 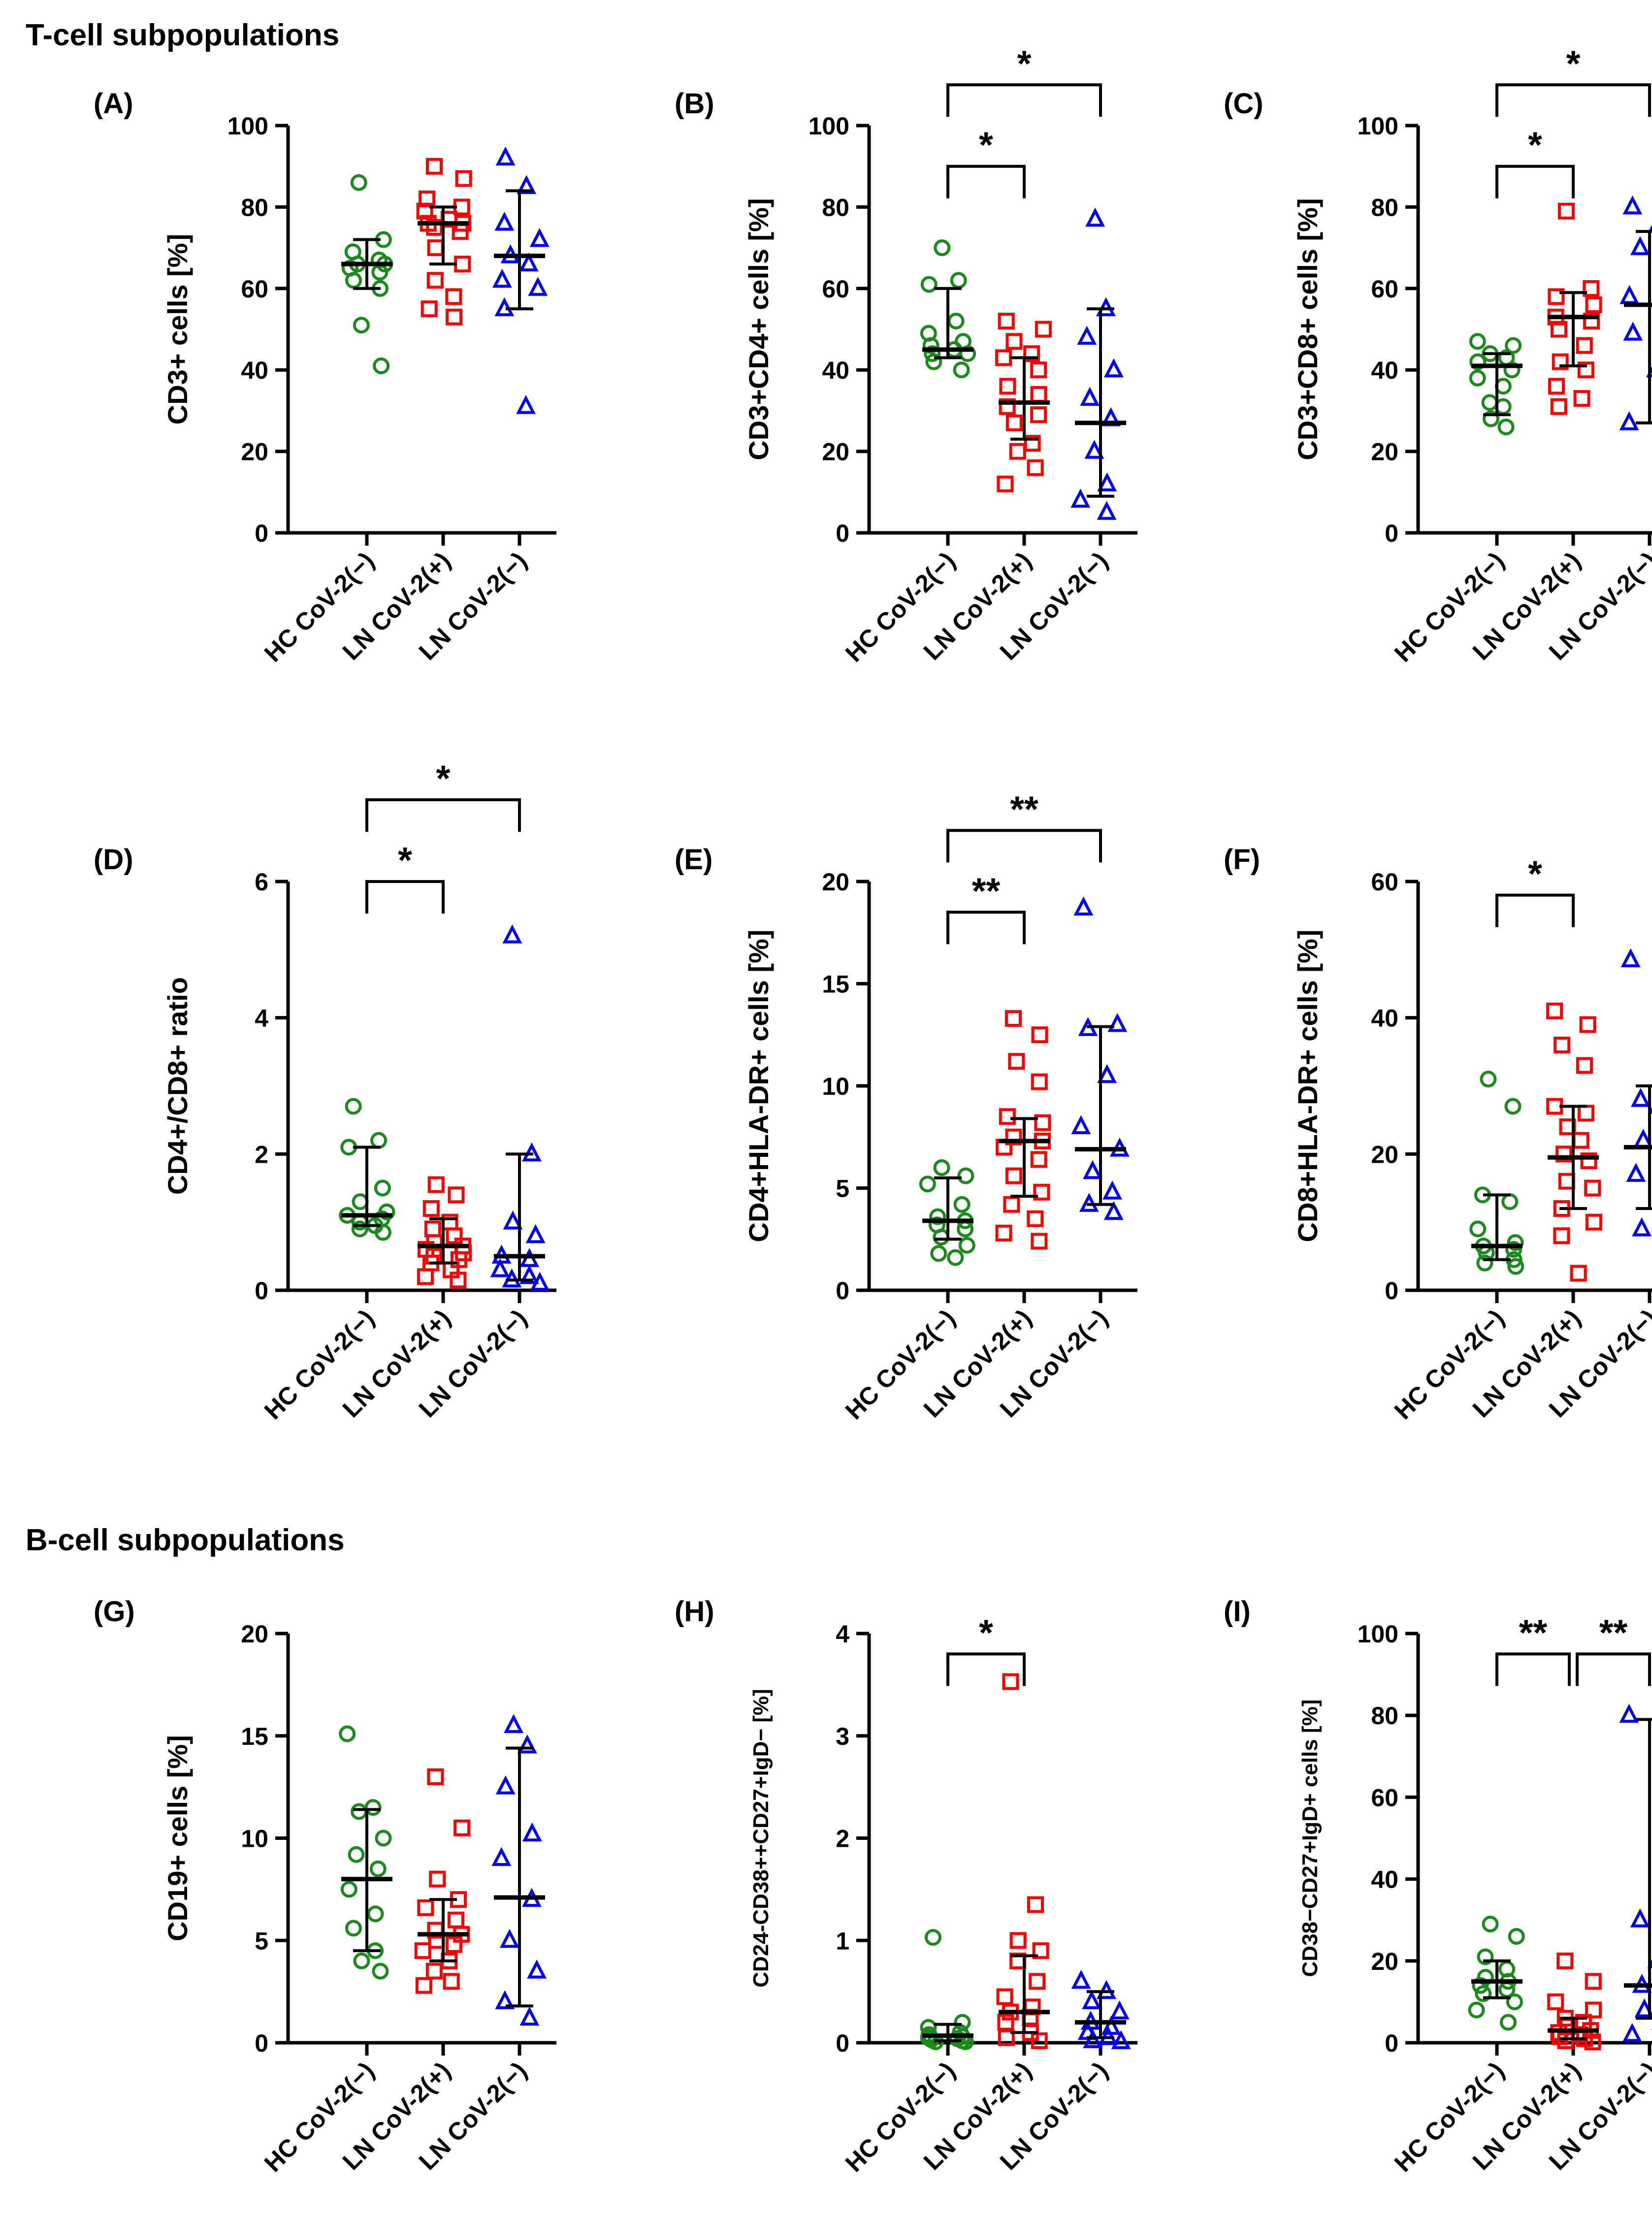 What do you see at coordinates (842, 1736) in the screenshot?
I see `y-tick-label: 3` at bounding box center [842, 1736].